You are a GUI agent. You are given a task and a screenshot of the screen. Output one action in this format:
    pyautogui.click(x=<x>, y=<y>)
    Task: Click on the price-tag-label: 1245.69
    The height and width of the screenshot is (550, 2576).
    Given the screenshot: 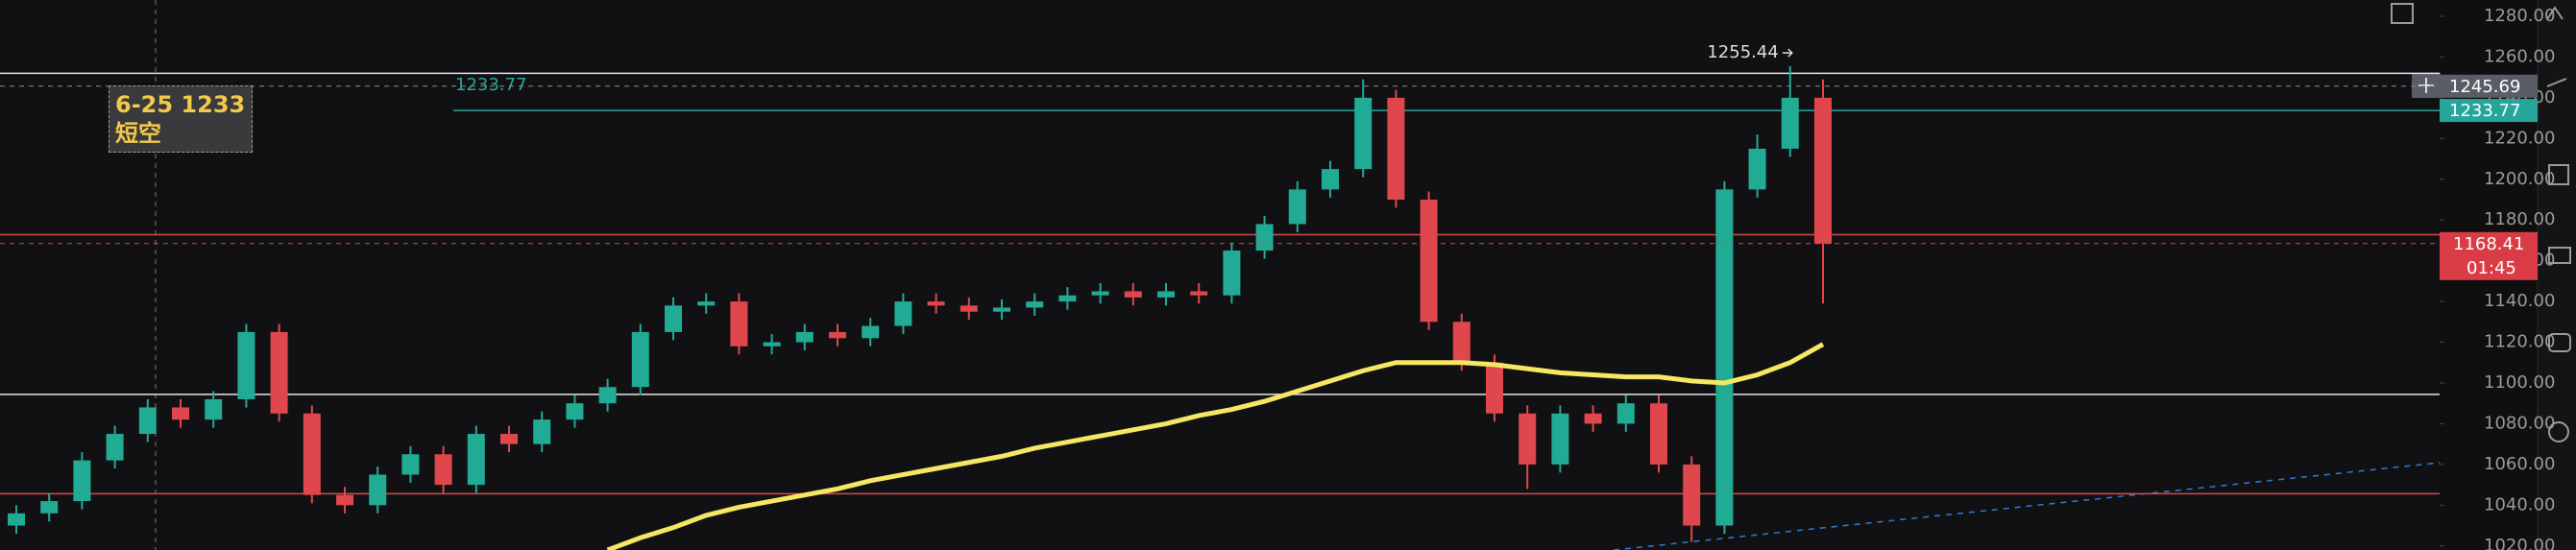 What is the action you would take?
    pyautogui.click(x=2484, y=87)
    